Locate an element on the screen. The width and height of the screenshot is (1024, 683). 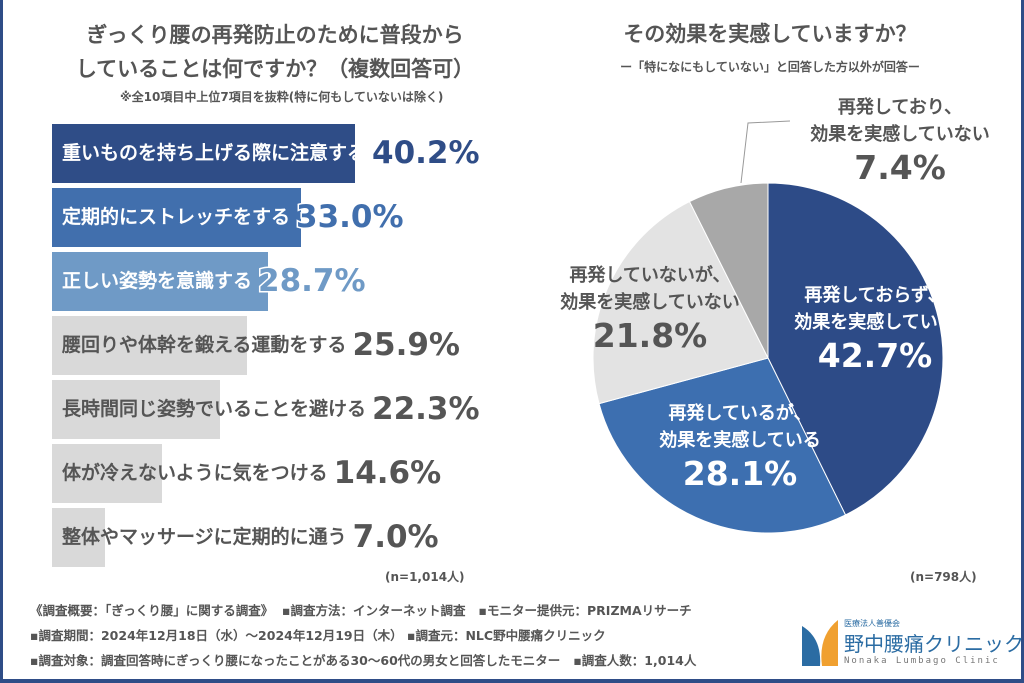
bar-label: 定期的にストレッチをする 33.0% is located at coordinates (234, 217).